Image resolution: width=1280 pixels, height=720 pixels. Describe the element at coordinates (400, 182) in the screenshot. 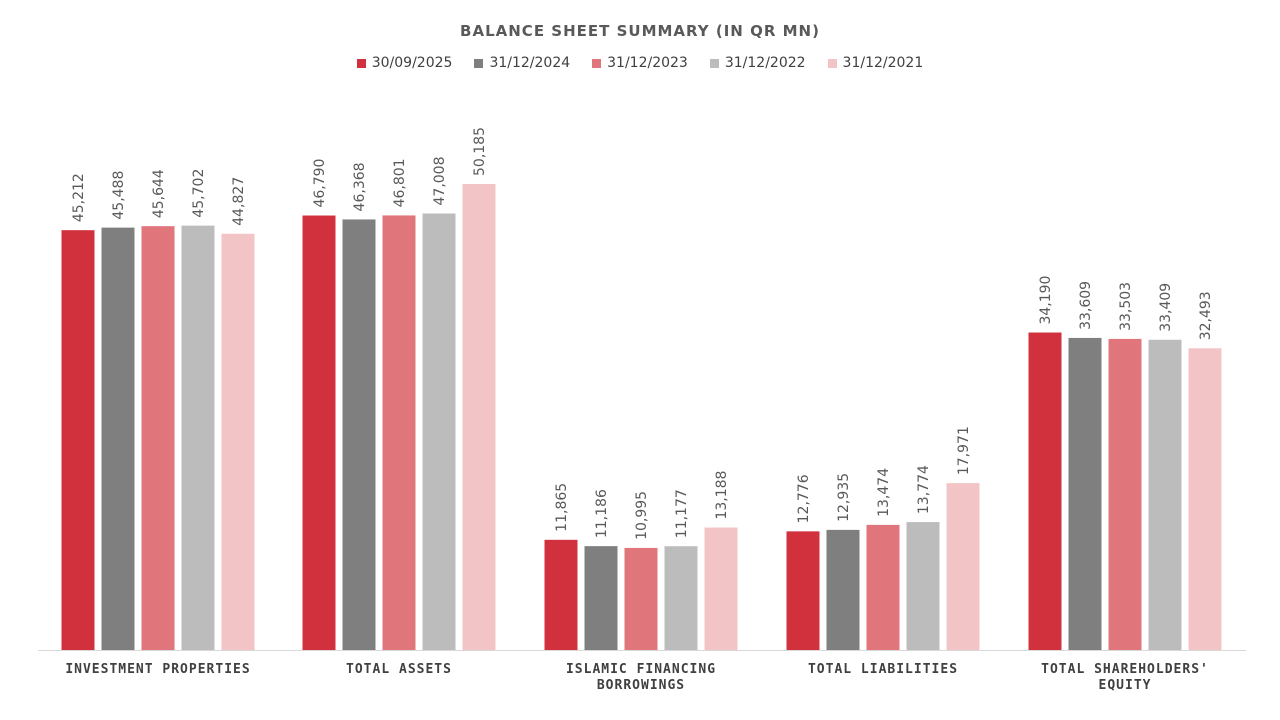

I see `data-label: 46,801` at that location.